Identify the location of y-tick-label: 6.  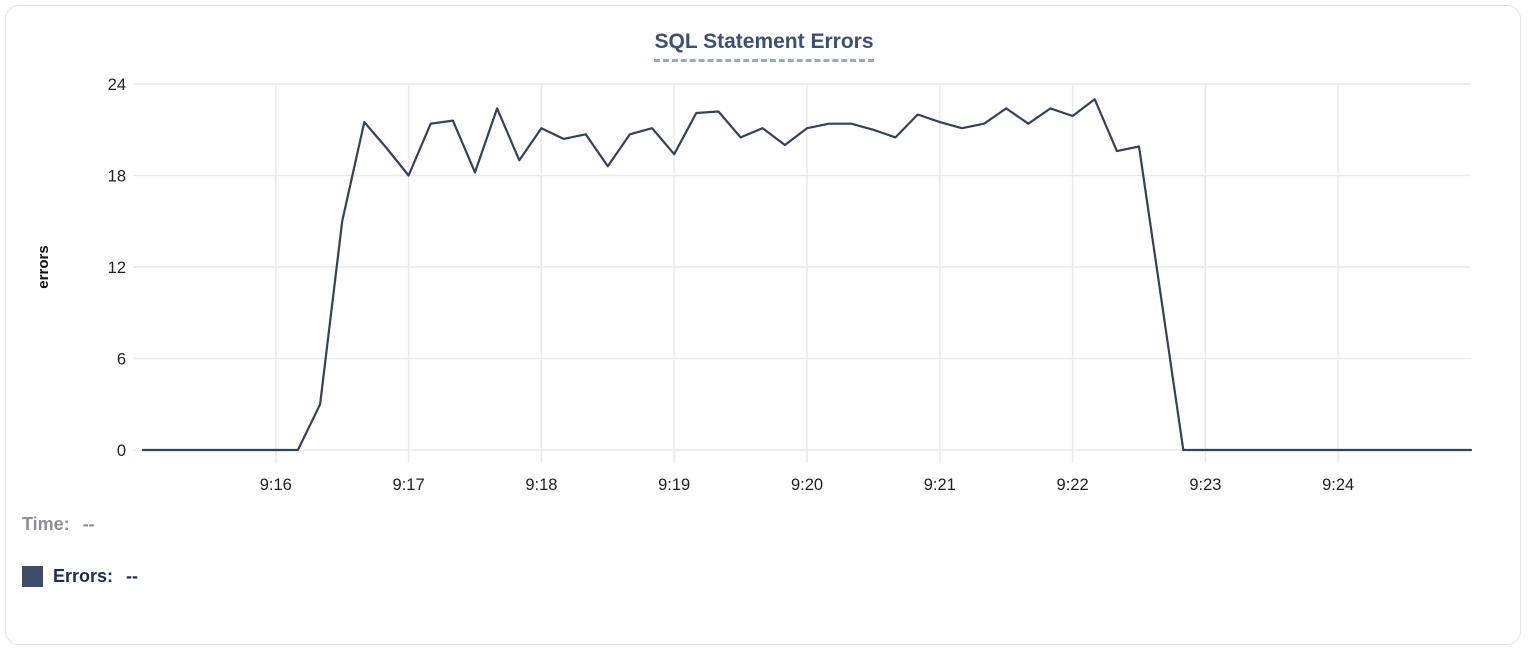
(121, 360).